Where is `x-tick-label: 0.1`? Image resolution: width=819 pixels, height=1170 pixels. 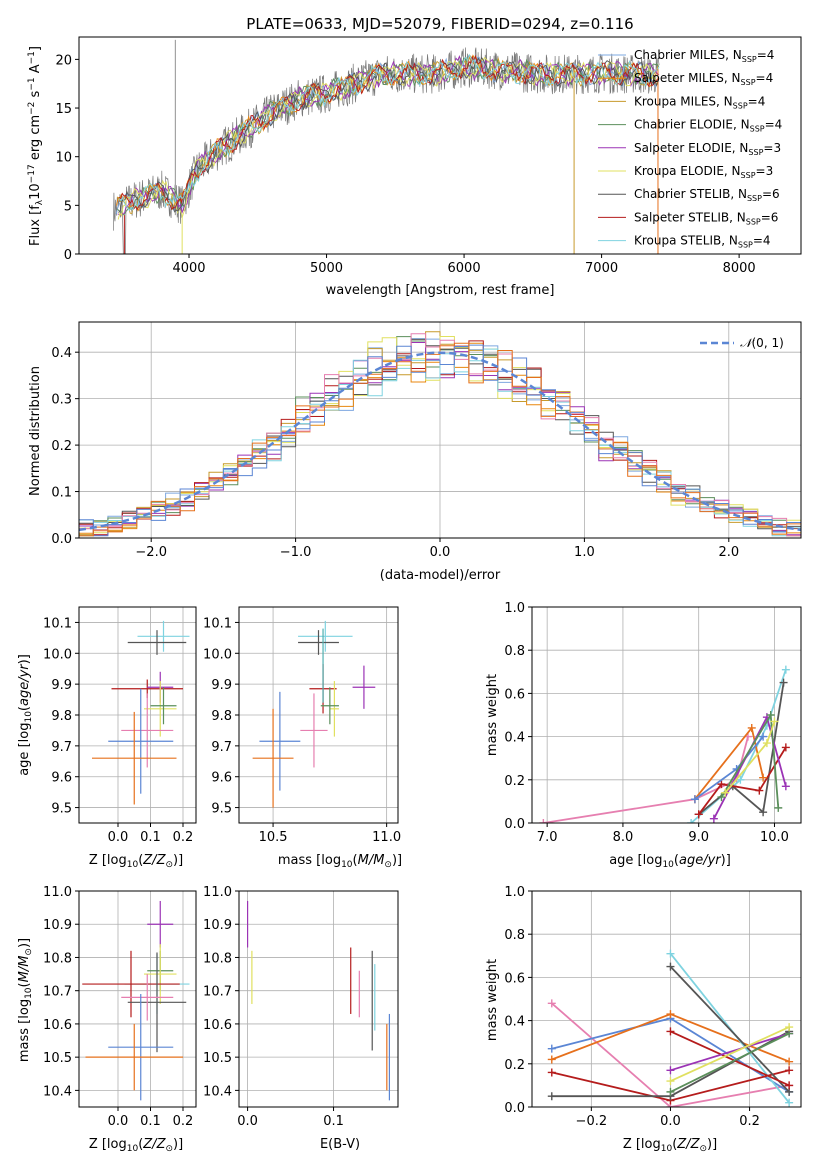
x-tick-label: 0.1 is located at coordinates (333, 1121).